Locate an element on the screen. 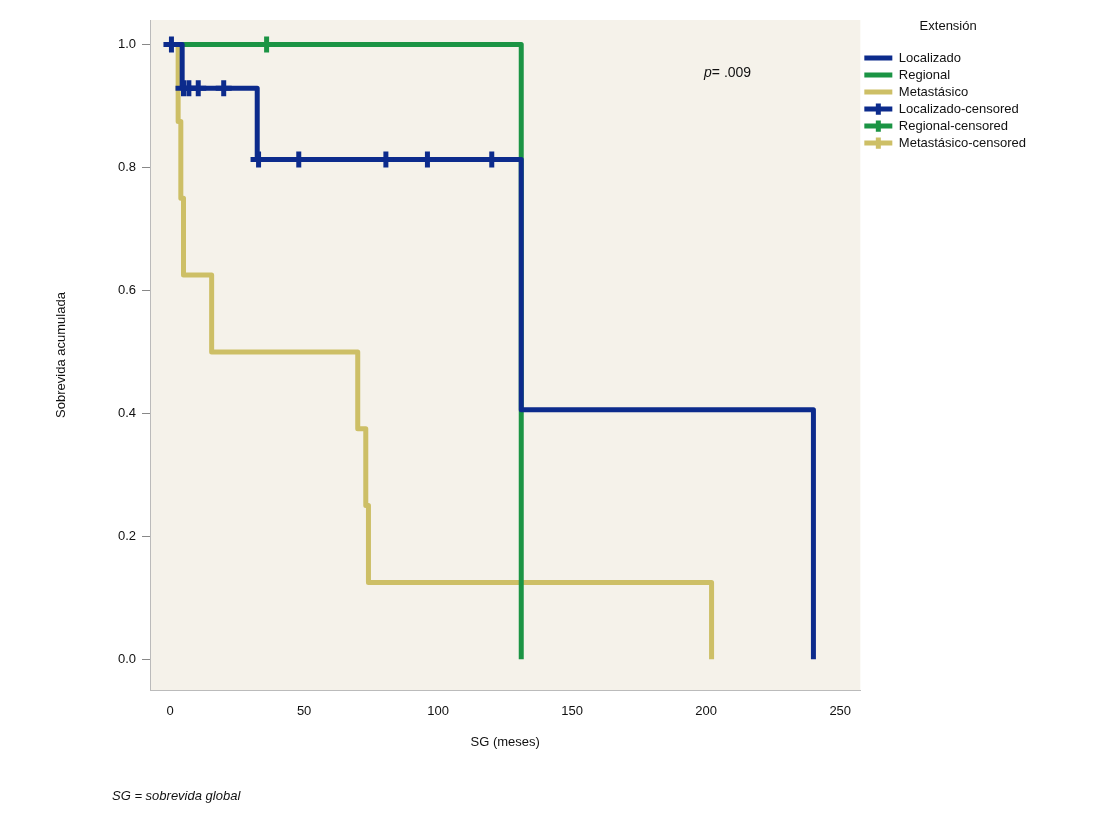  y-tick-label: 0.4 is located at coordinates (126, 412).